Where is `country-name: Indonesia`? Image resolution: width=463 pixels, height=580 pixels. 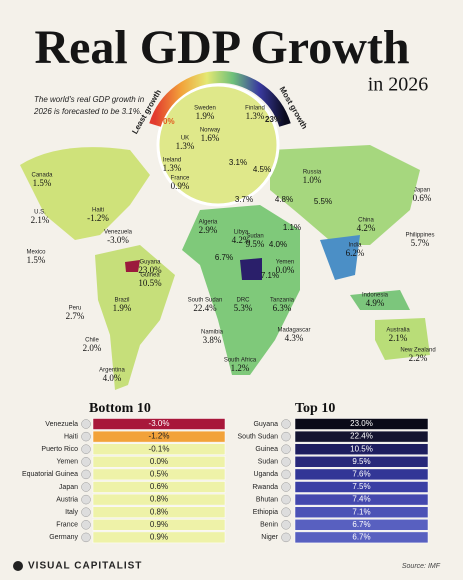 country-name: Indonesia is located at coordinates (375, 296).